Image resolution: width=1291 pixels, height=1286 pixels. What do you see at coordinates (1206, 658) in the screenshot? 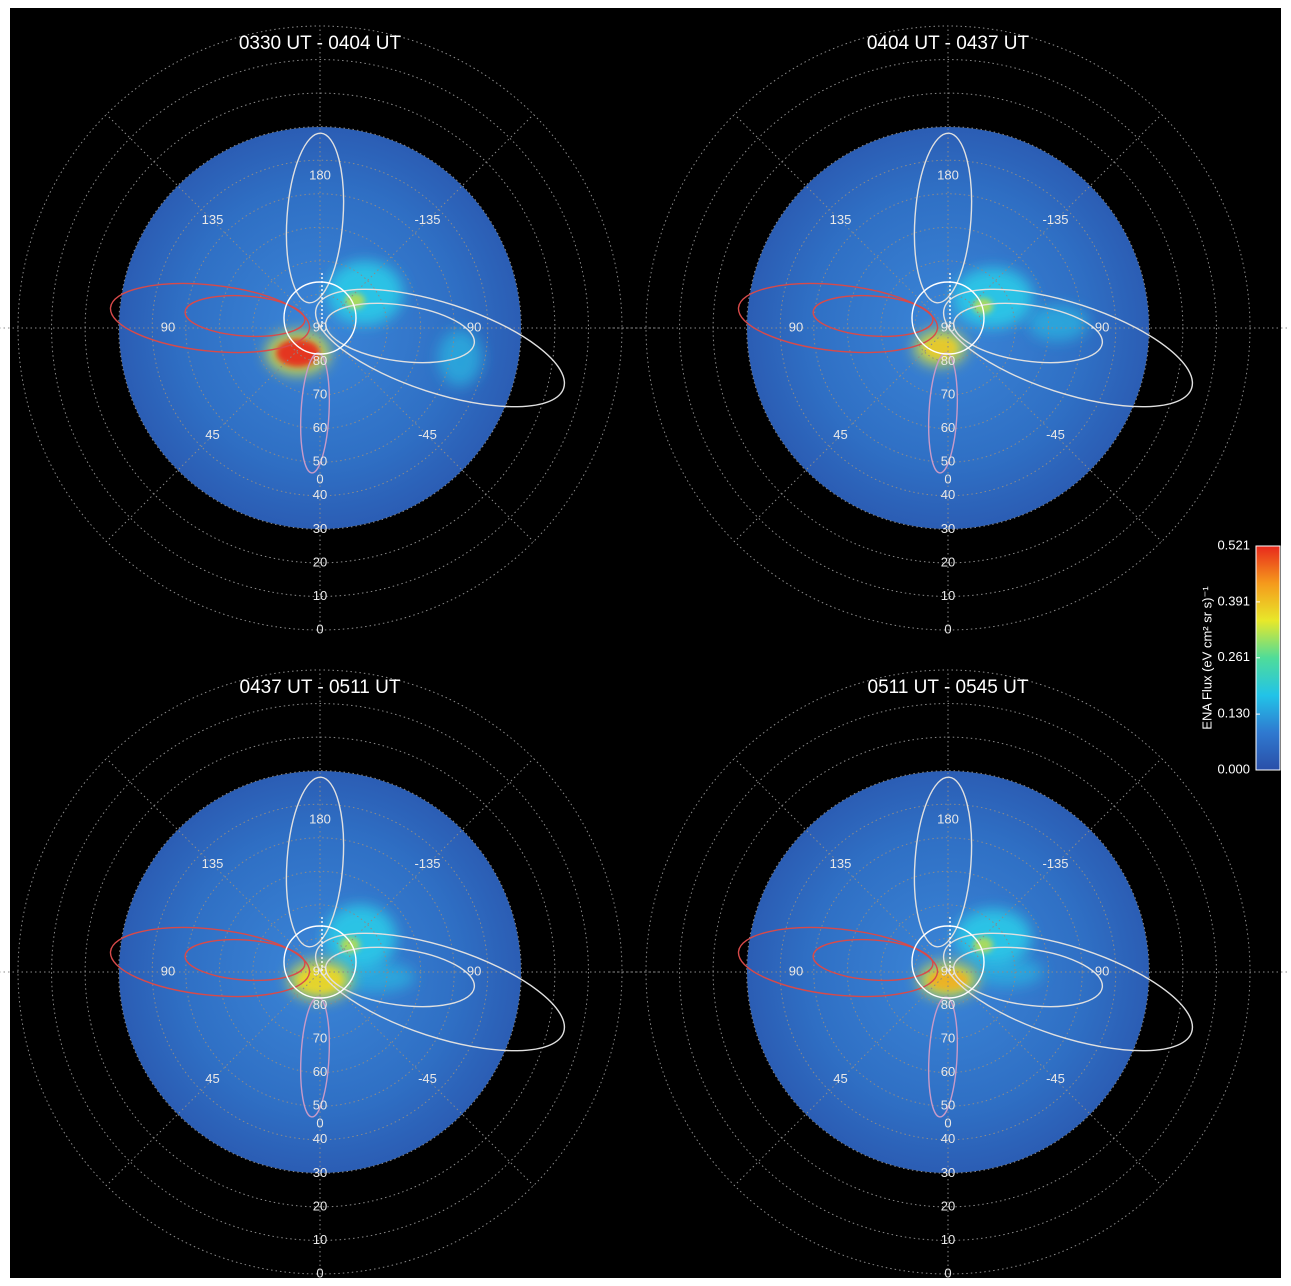
I see `colorbar-title: ENA Flux (eV cm² sr s)⁻¹` at bounding box center [1206, 658].